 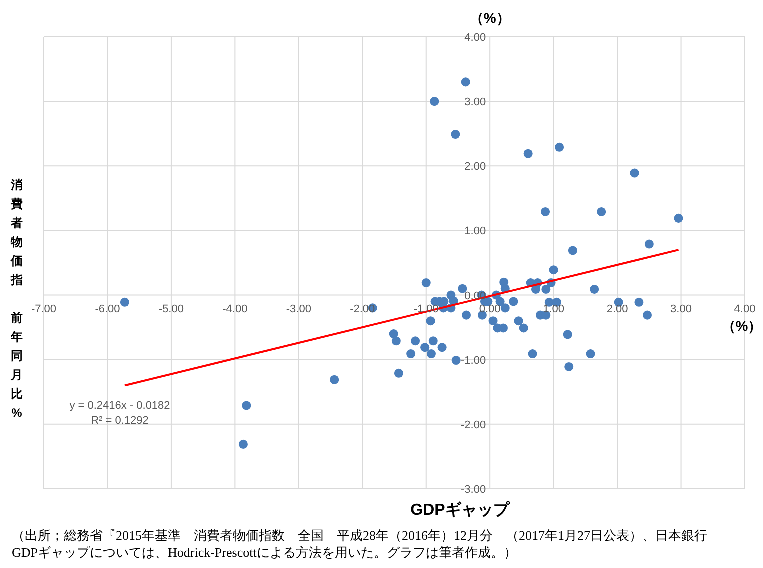 I want to click on annotation: R² = 0.1292, so click(x=120, y=421).